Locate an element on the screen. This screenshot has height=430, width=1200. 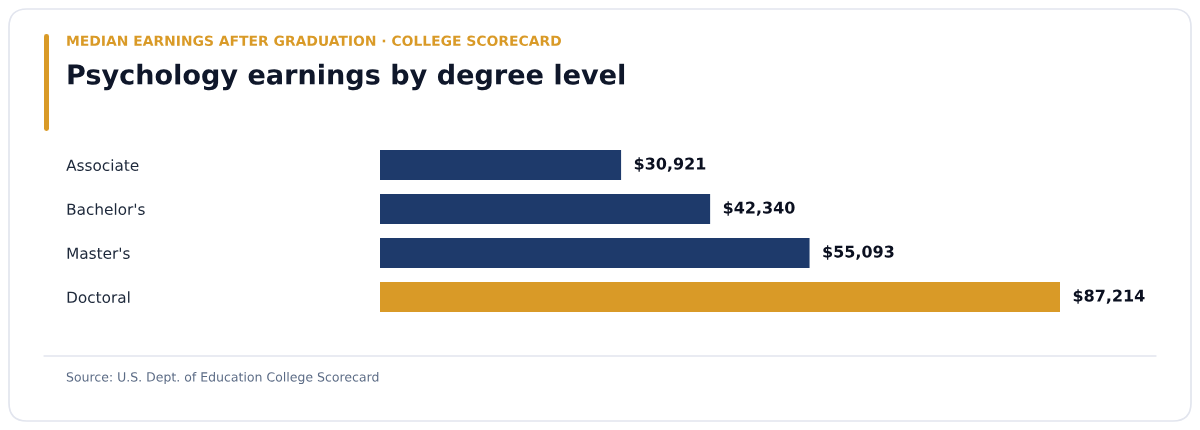
chart-title: Psychology earnings by degree level is located at coordinates (346, 77).